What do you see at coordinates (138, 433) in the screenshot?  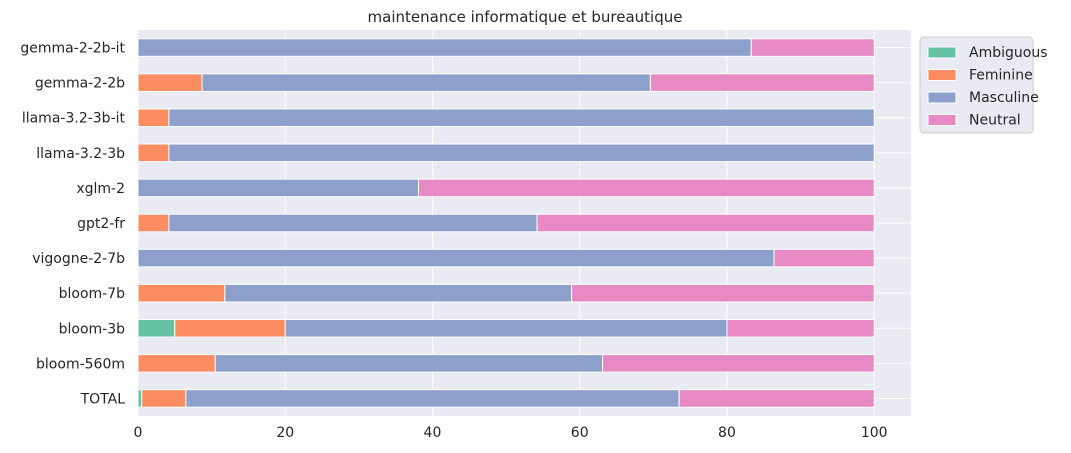 I see `x-tick-label: 0` at bounding box center [138, 433].